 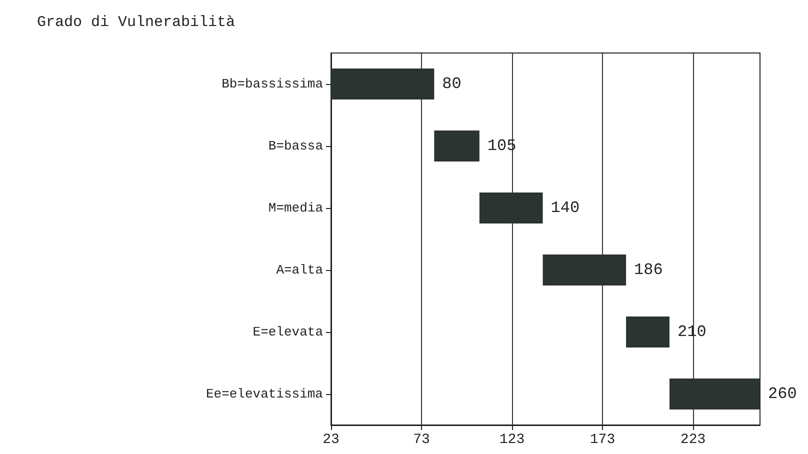 What do you see at coordinates (421, 440) in the screenshot?
I see `x-tick-label: 73` at bounding box center [421, 440].